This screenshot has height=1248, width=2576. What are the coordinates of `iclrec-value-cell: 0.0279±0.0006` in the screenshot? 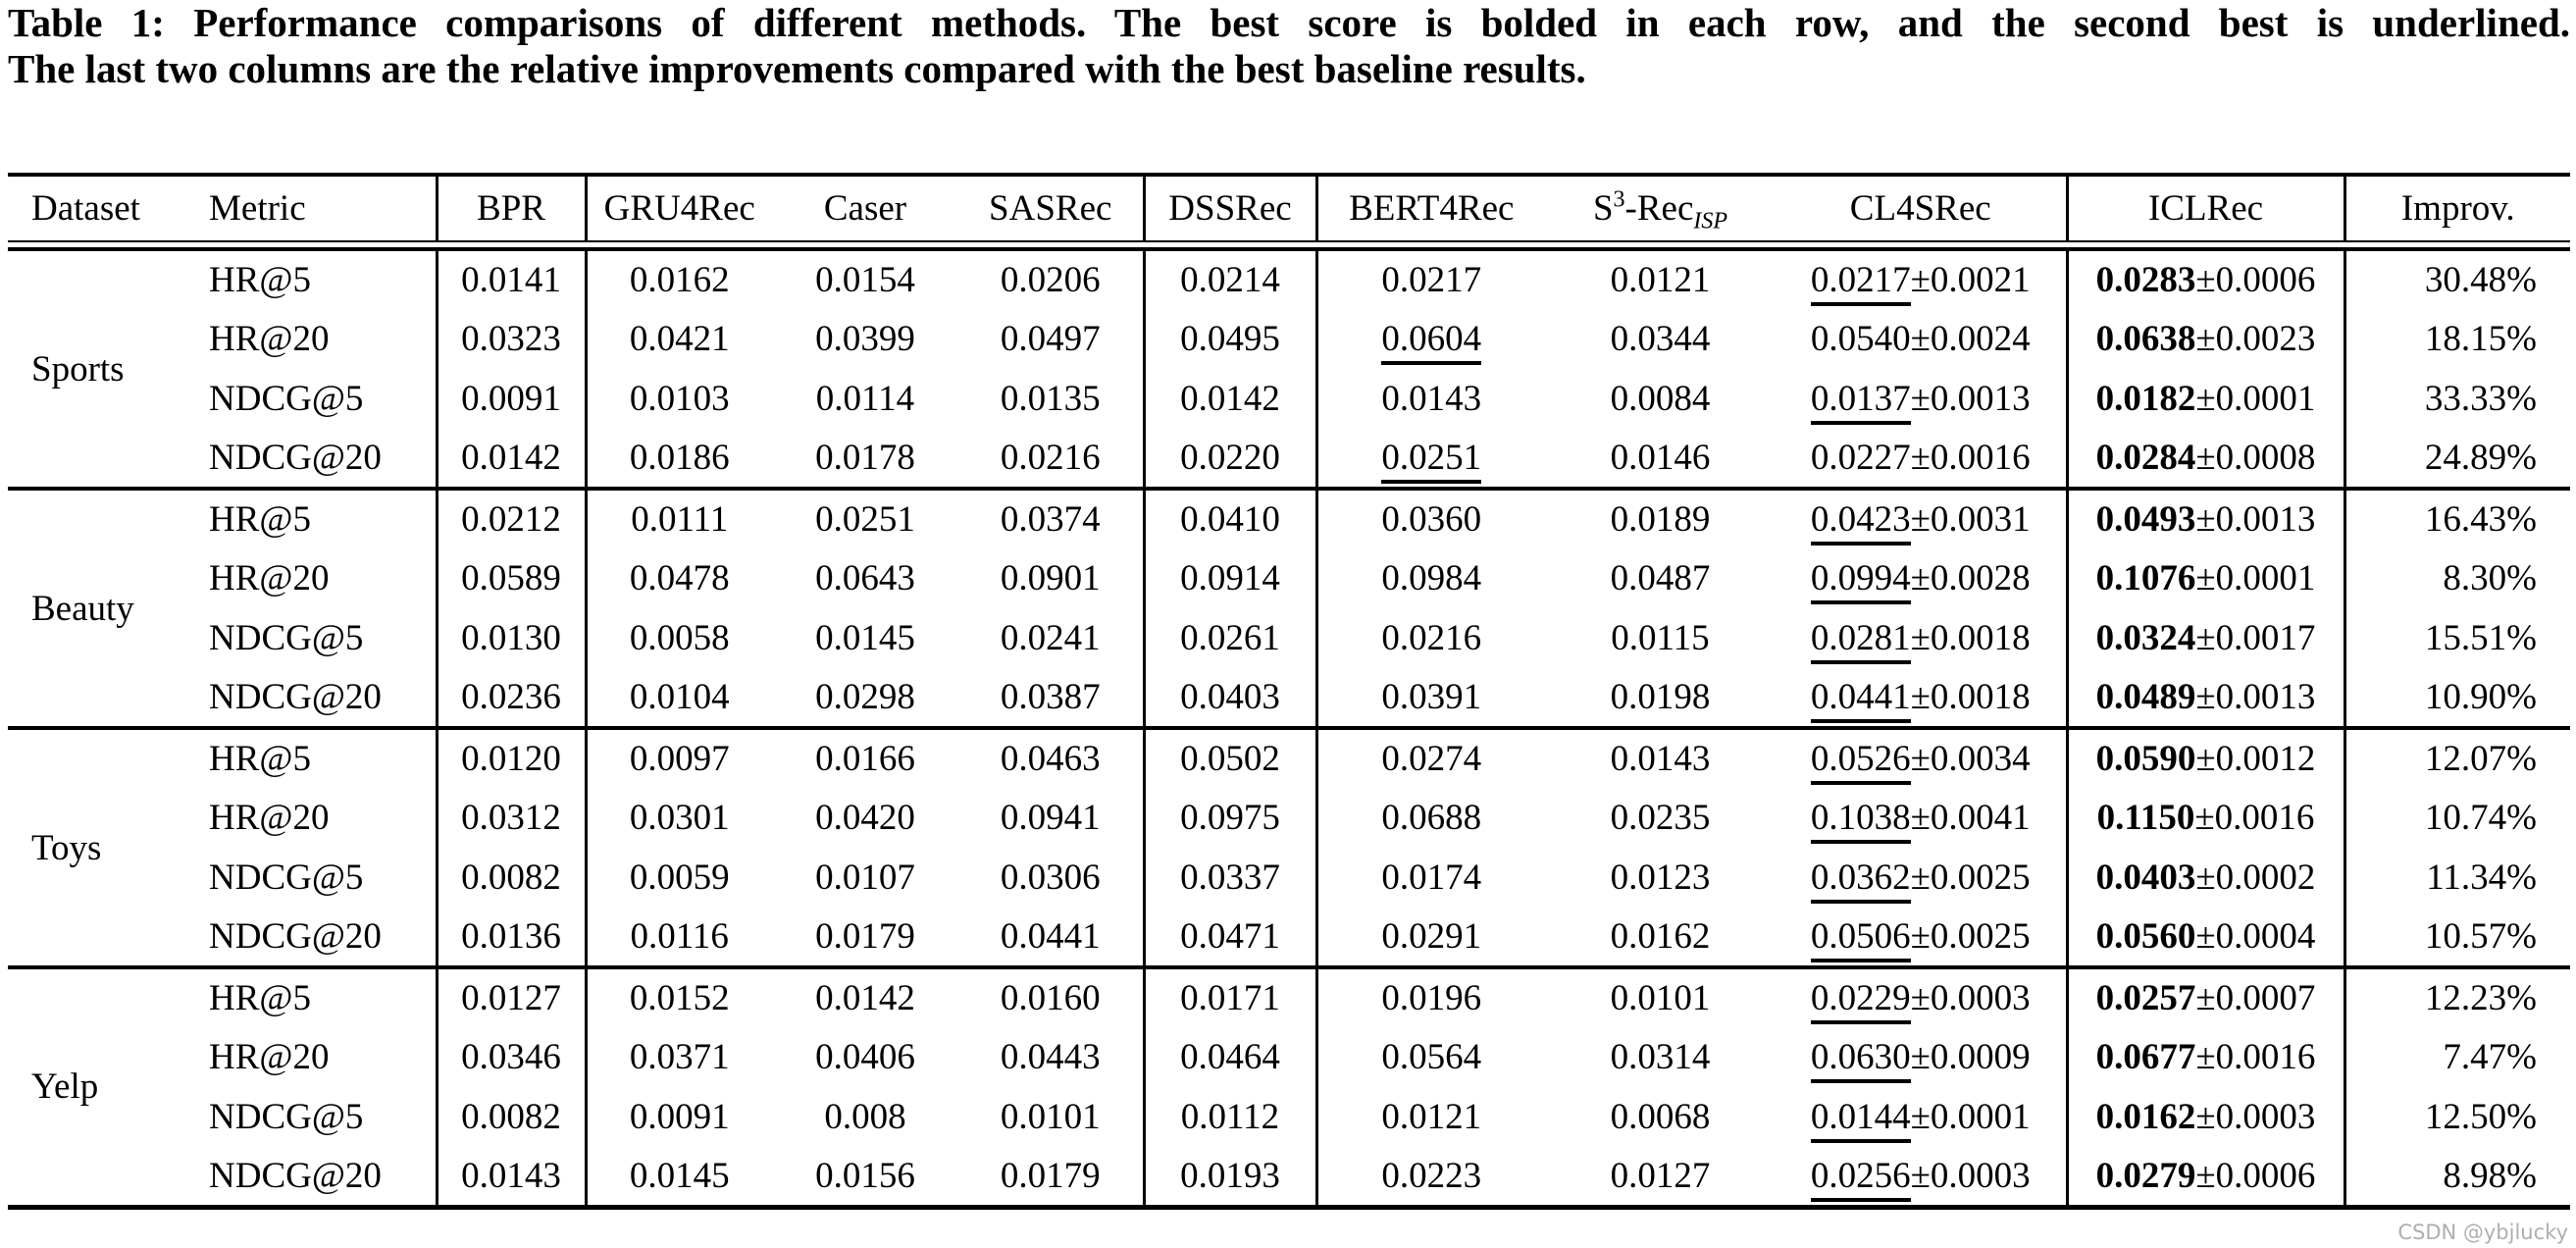 It's located at (2204, 1177).